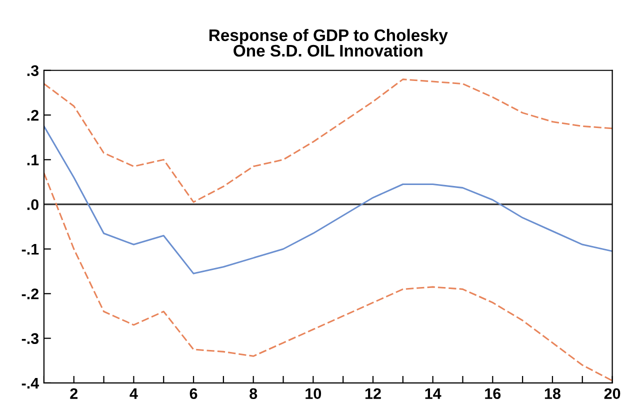 The width and height of the screenshot is (628, 414). Describe the element at coordinates (30, 294) in the screenshot. I see `y-tick-label: -.2` at that location.